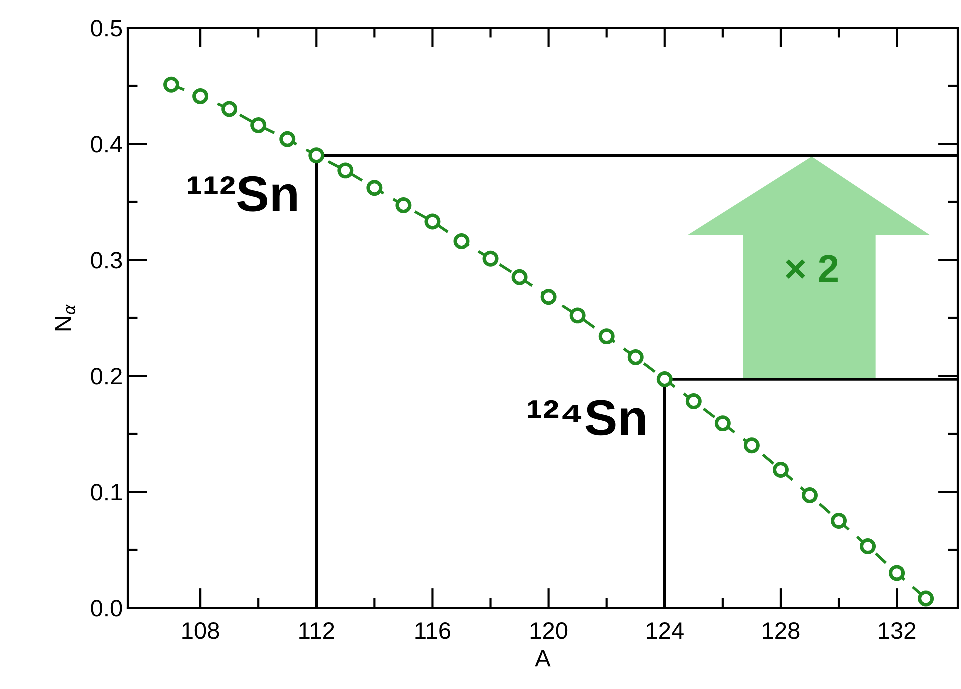  I want to click on annotation: ¹²⁴Sn, so click(587, 418).